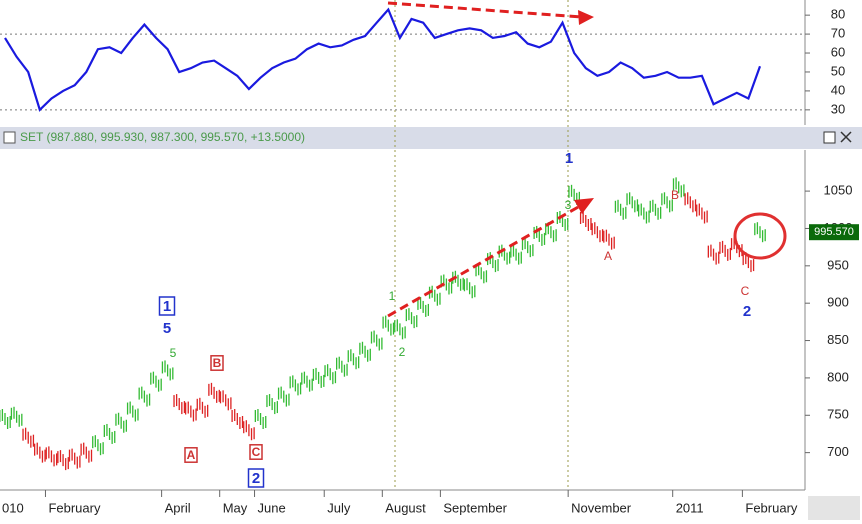 The height and width of the screenshot is (524, 862). I want to click on x-tick-label: 010, so click(13, 507).